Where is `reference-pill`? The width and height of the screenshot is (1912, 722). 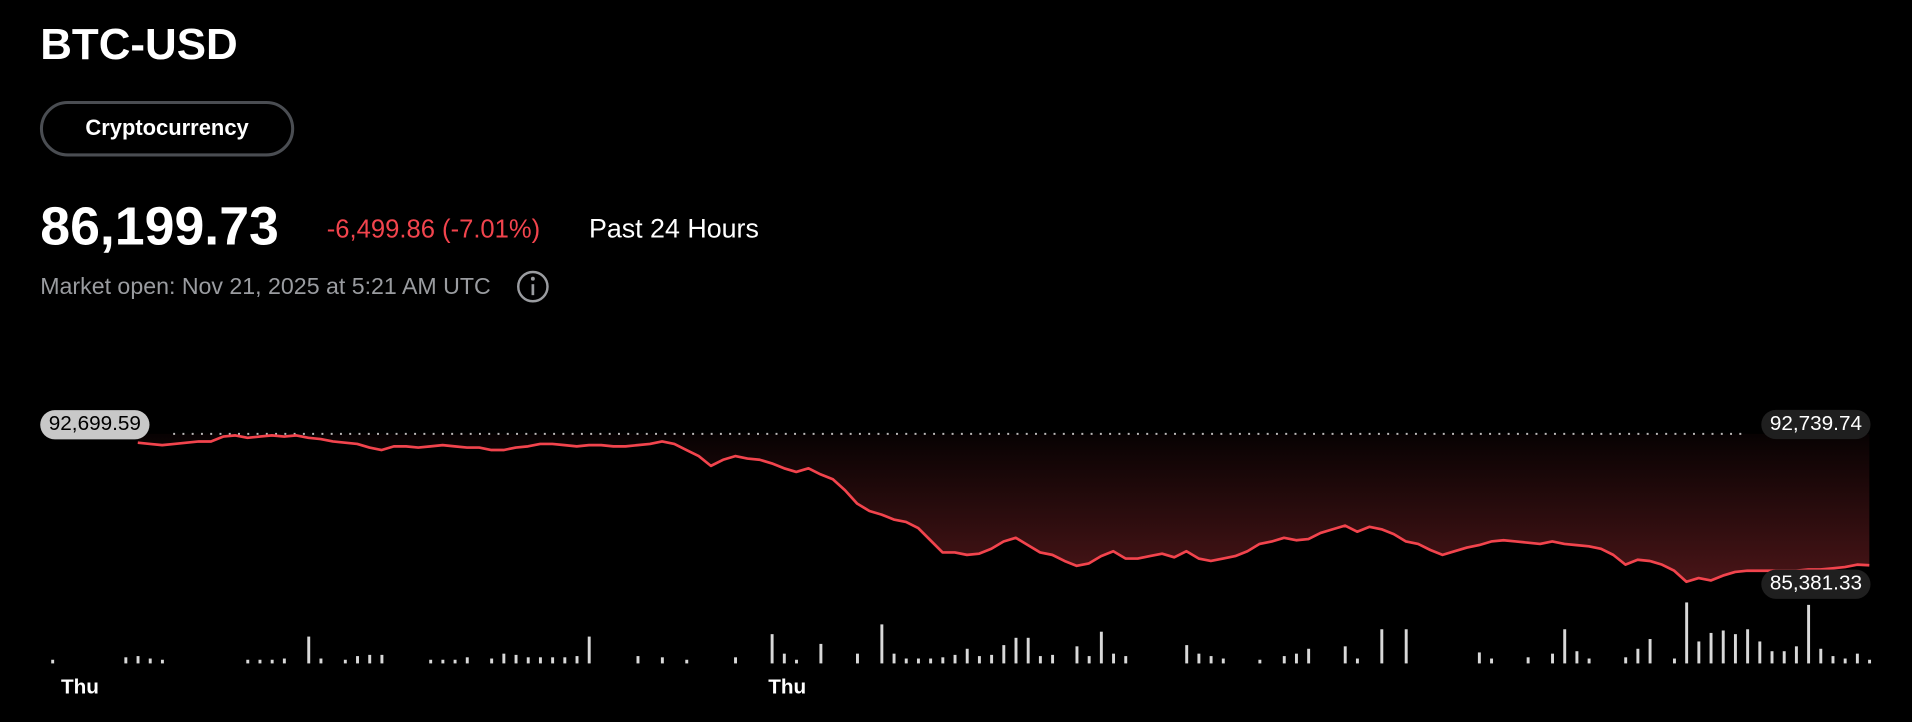 reference-pill is located at coordinates (95, 425).